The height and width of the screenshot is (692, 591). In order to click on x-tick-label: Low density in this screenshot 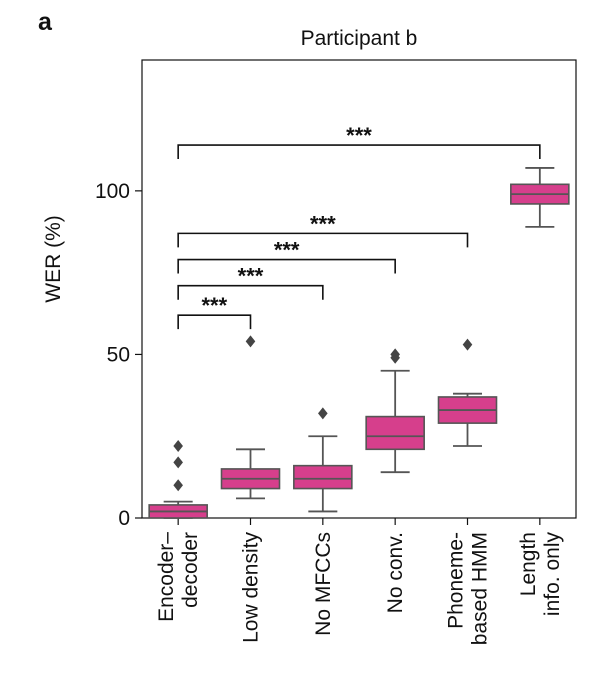, I will do `click(251, 587)`.